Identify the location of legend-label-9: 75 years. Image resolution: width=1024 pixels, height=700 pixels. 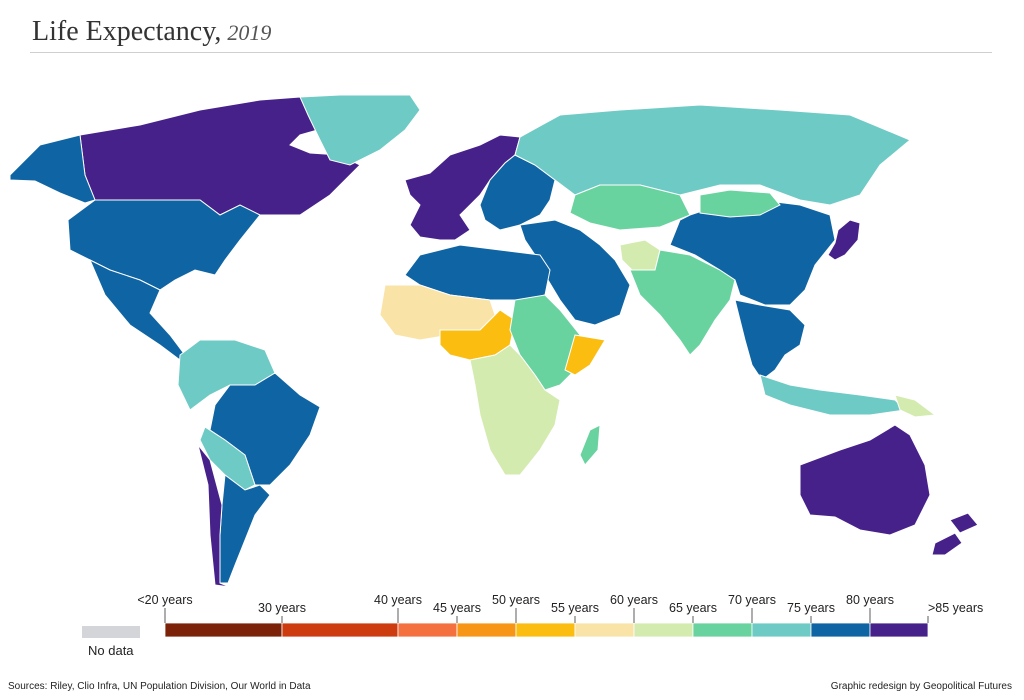
(811, 608).